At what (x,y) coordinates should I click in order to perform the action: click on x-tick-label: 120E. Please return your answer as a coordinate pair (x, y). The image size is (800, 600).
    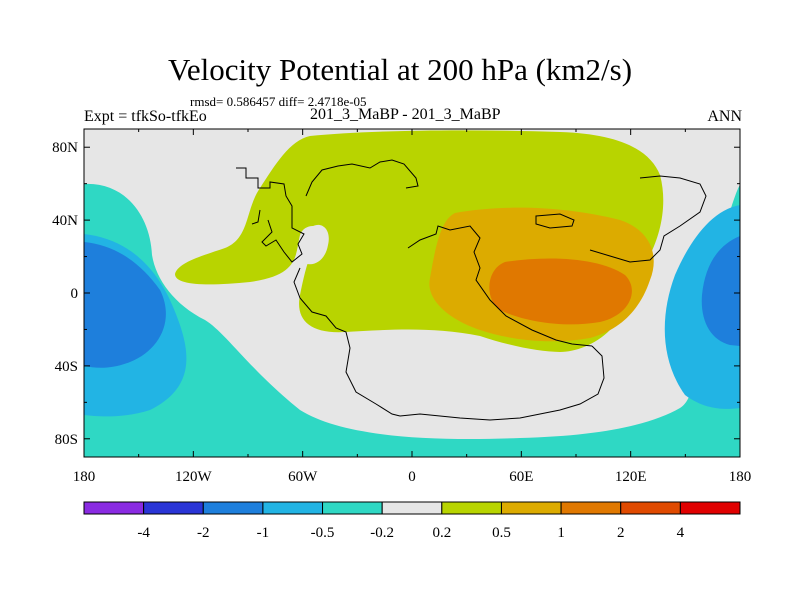
    Looking at the image, I should click on (631, 477).